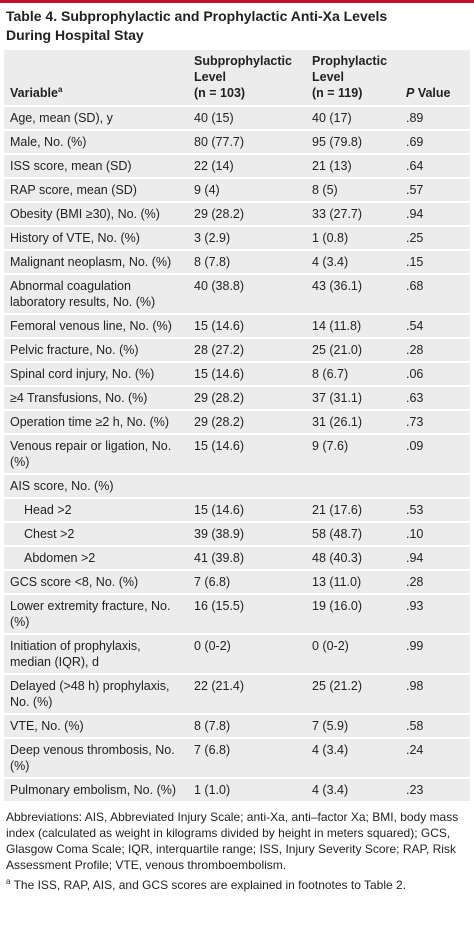 The image size is (474, 935). I want to click on row-label: Age, mean (SD), y, so click(96, 118).